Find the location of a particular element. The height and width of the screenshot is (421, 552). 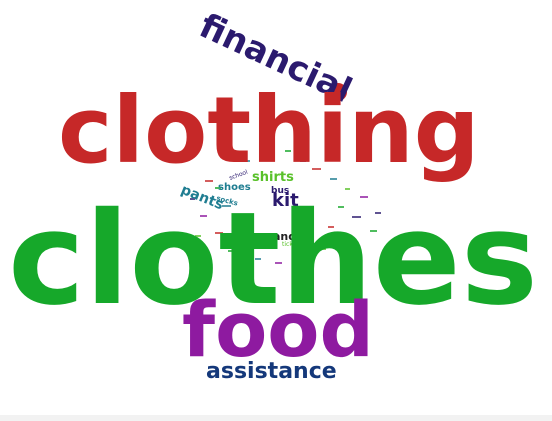

word-food: food is located at coordinates (278, 329).